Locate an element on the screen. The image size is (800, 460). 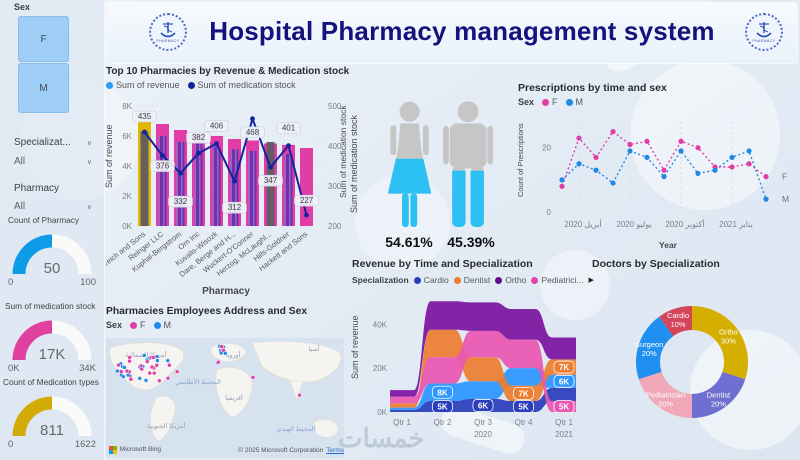
legend-scroll-arrow-icon: ▶ is located at coordinates (591, 280).